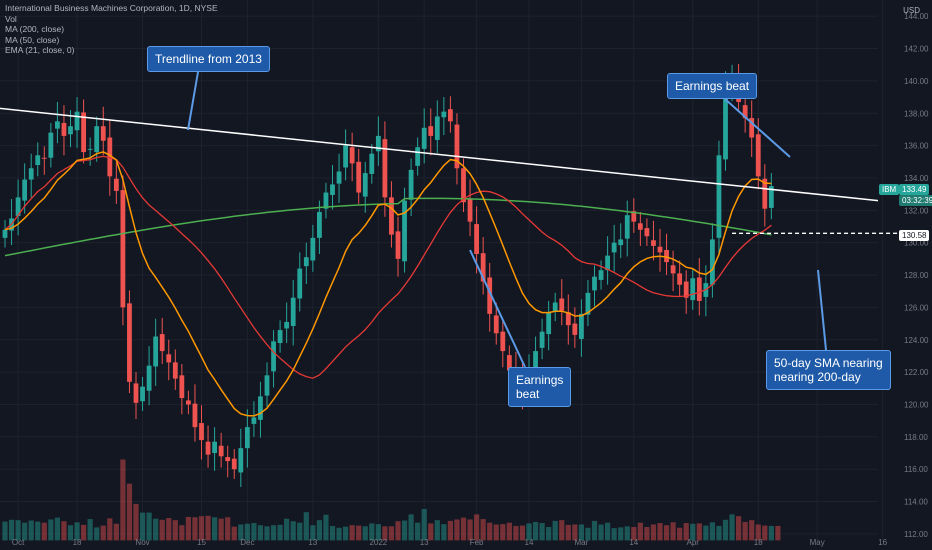 This screenshot has width=932, height=550. What do you see at coordinates (916, 340) in the screenshot?
I see `y-tick-label: 124.00` at bounding box center [916, 340].